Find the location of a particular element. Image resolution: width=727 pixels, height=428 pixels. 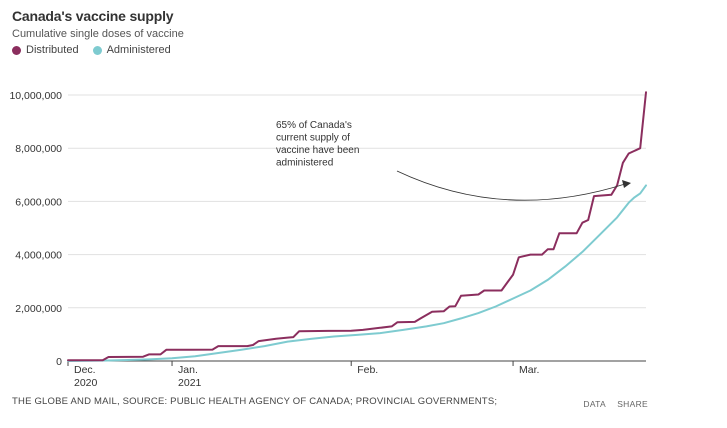

x-tick-label: 2020 is located at coordinates (86, 383).